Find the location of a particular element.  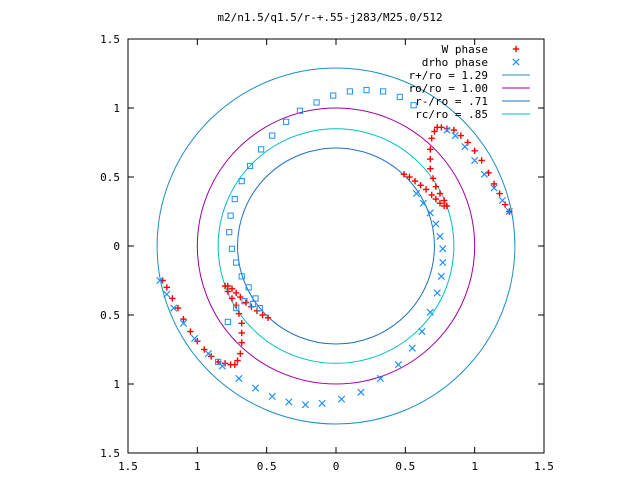

chart-title: m2/n1.5/q1.5/r-+.55-j283/M25.0/512 is located at coordinates (329, 17).